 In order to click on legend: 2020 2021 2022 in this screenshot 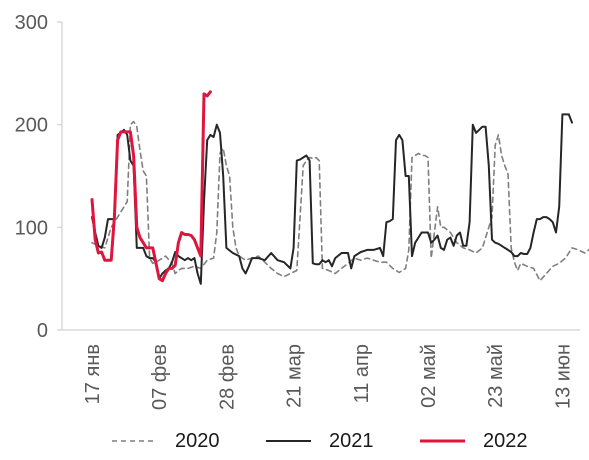, I will do `click(320, 441)`.